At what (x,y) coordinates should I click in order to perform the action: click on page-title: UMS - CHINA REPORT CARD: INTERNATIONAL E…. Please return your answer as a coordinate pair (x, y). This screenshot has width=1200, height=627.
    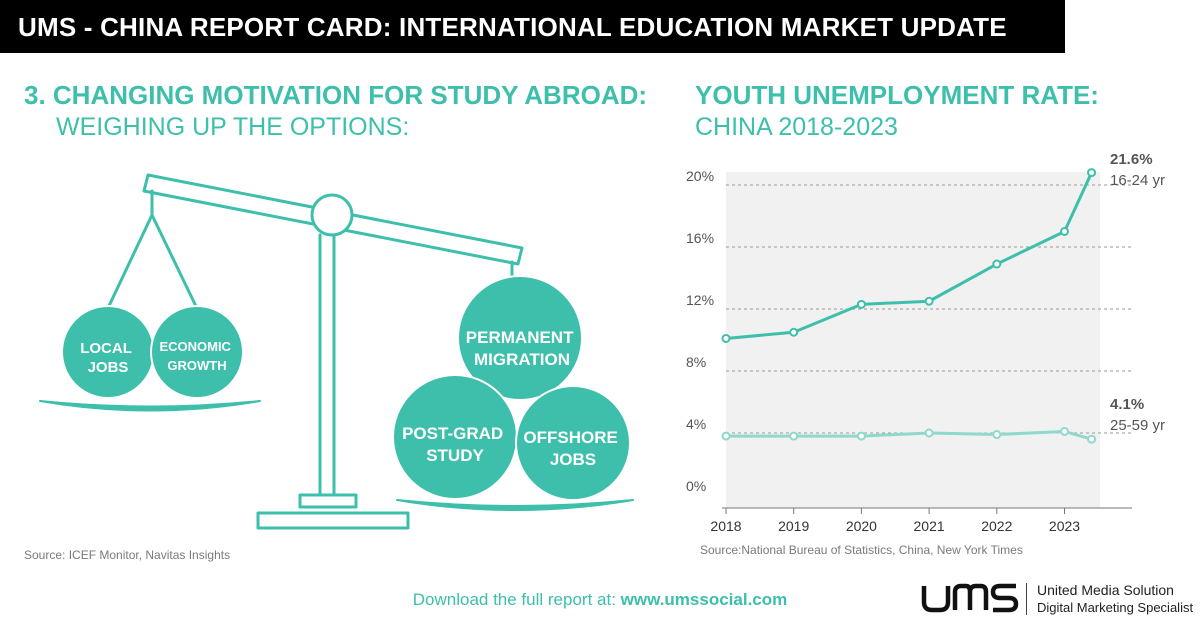
    Looking at the image, I should click on (512, 27).